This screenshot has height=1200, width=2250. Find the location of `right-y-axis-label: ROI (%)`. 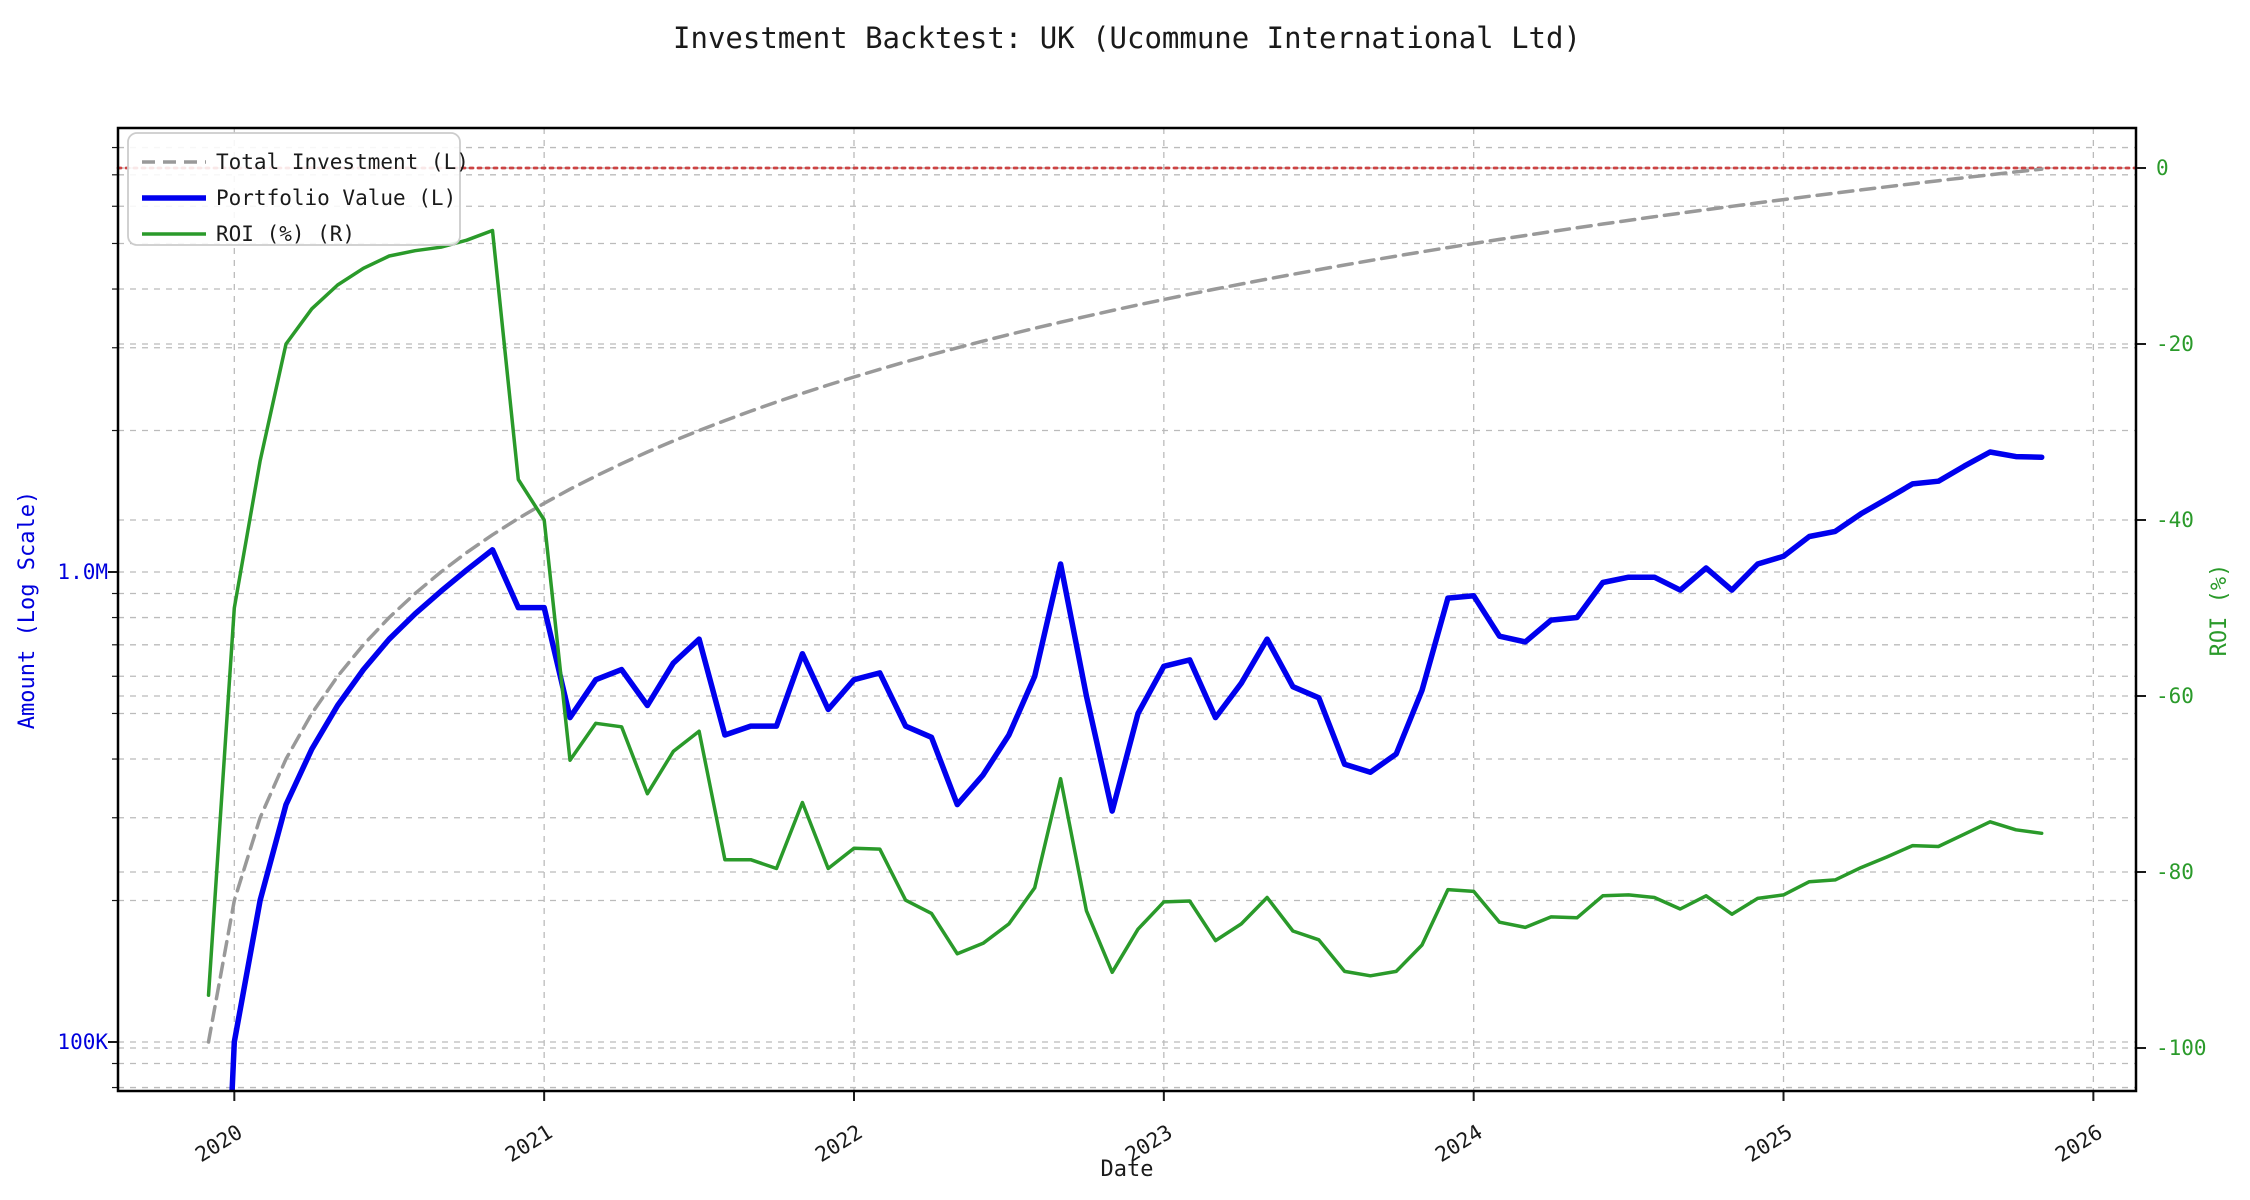

right-y-axis-label: ROI (%) is located at coordinates (2219, 610).